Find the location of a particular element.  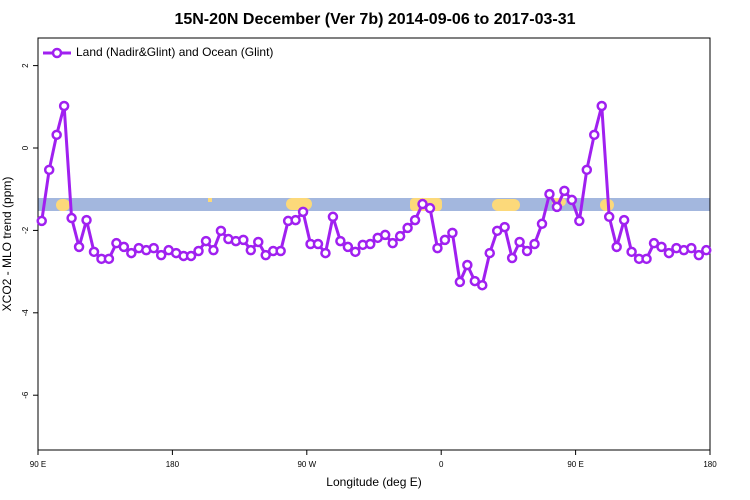

y-tick-label: -4 is located at coordinates (25, 313).